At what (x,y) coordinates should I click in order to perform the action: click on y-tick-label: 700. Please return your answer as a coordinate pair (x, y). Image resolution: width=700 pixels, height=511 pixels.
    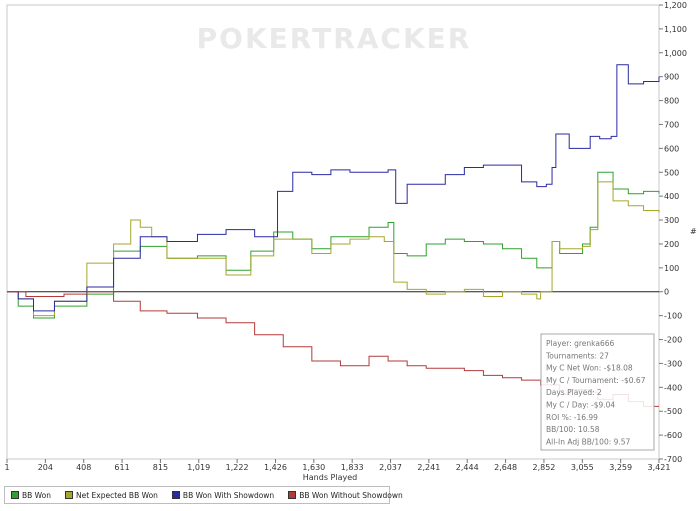
    Looking at the image, I should click on (671, 124).